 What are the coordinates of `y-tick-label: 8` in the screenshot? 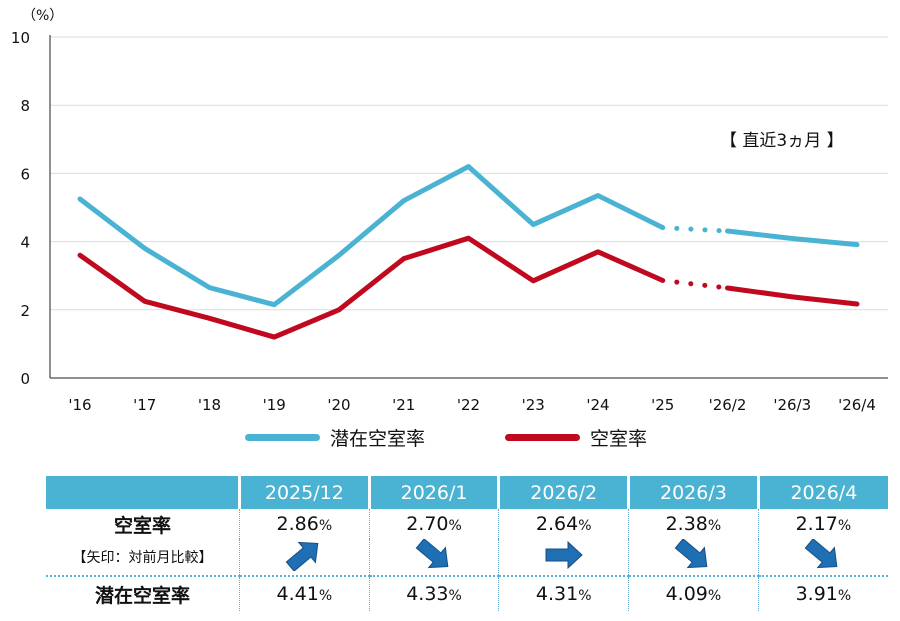 It's located at (25, 106).